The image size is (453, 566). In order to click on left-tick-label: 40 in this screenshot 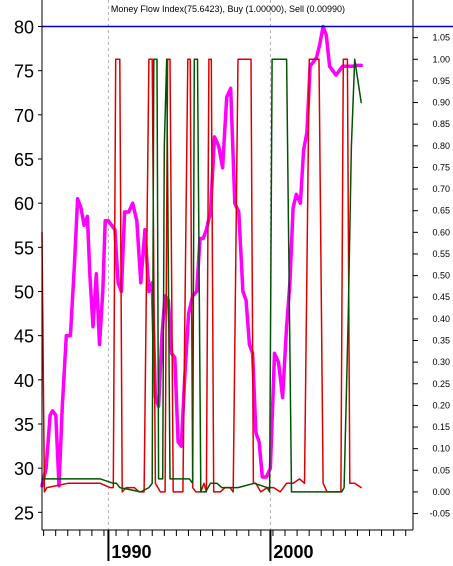, I will do `click(24, 381)`.